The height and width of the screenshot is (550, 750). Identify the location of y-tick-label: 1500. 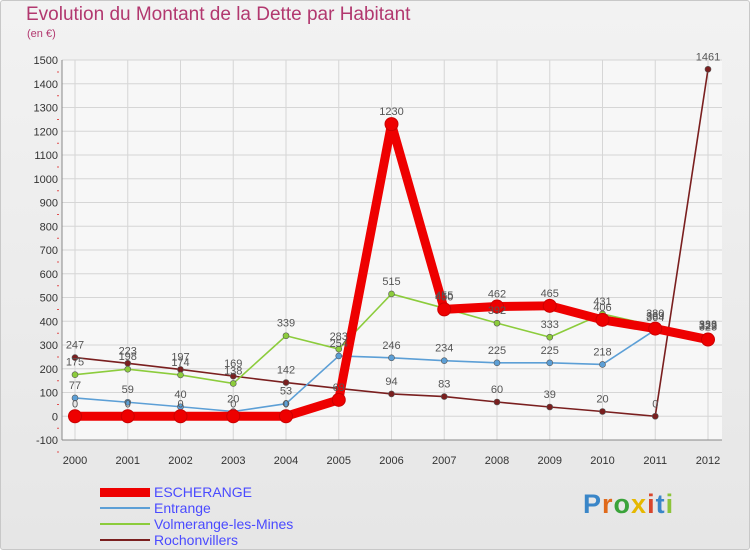
(46, 61).